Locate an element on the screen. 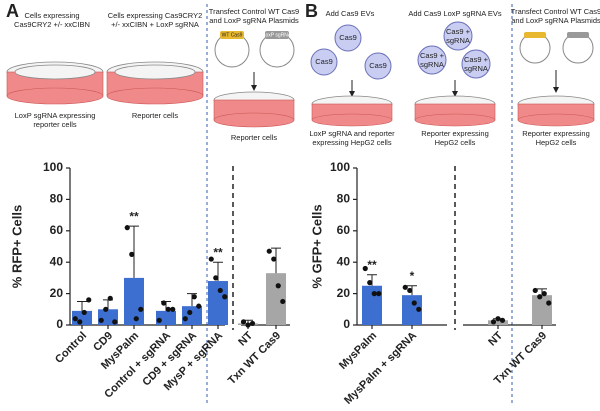 This screenshot has width=600, height=411. y-tick-label: 0 is located at coordinates (346, 324).